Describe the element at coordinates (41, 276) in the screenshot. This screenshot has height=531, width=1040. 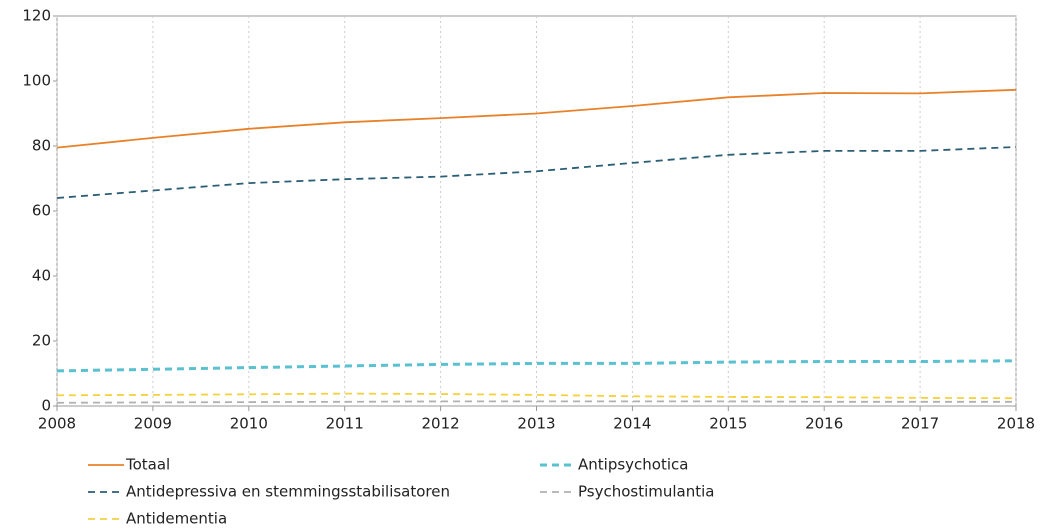
I see `y-tick-label: 40` at that location.